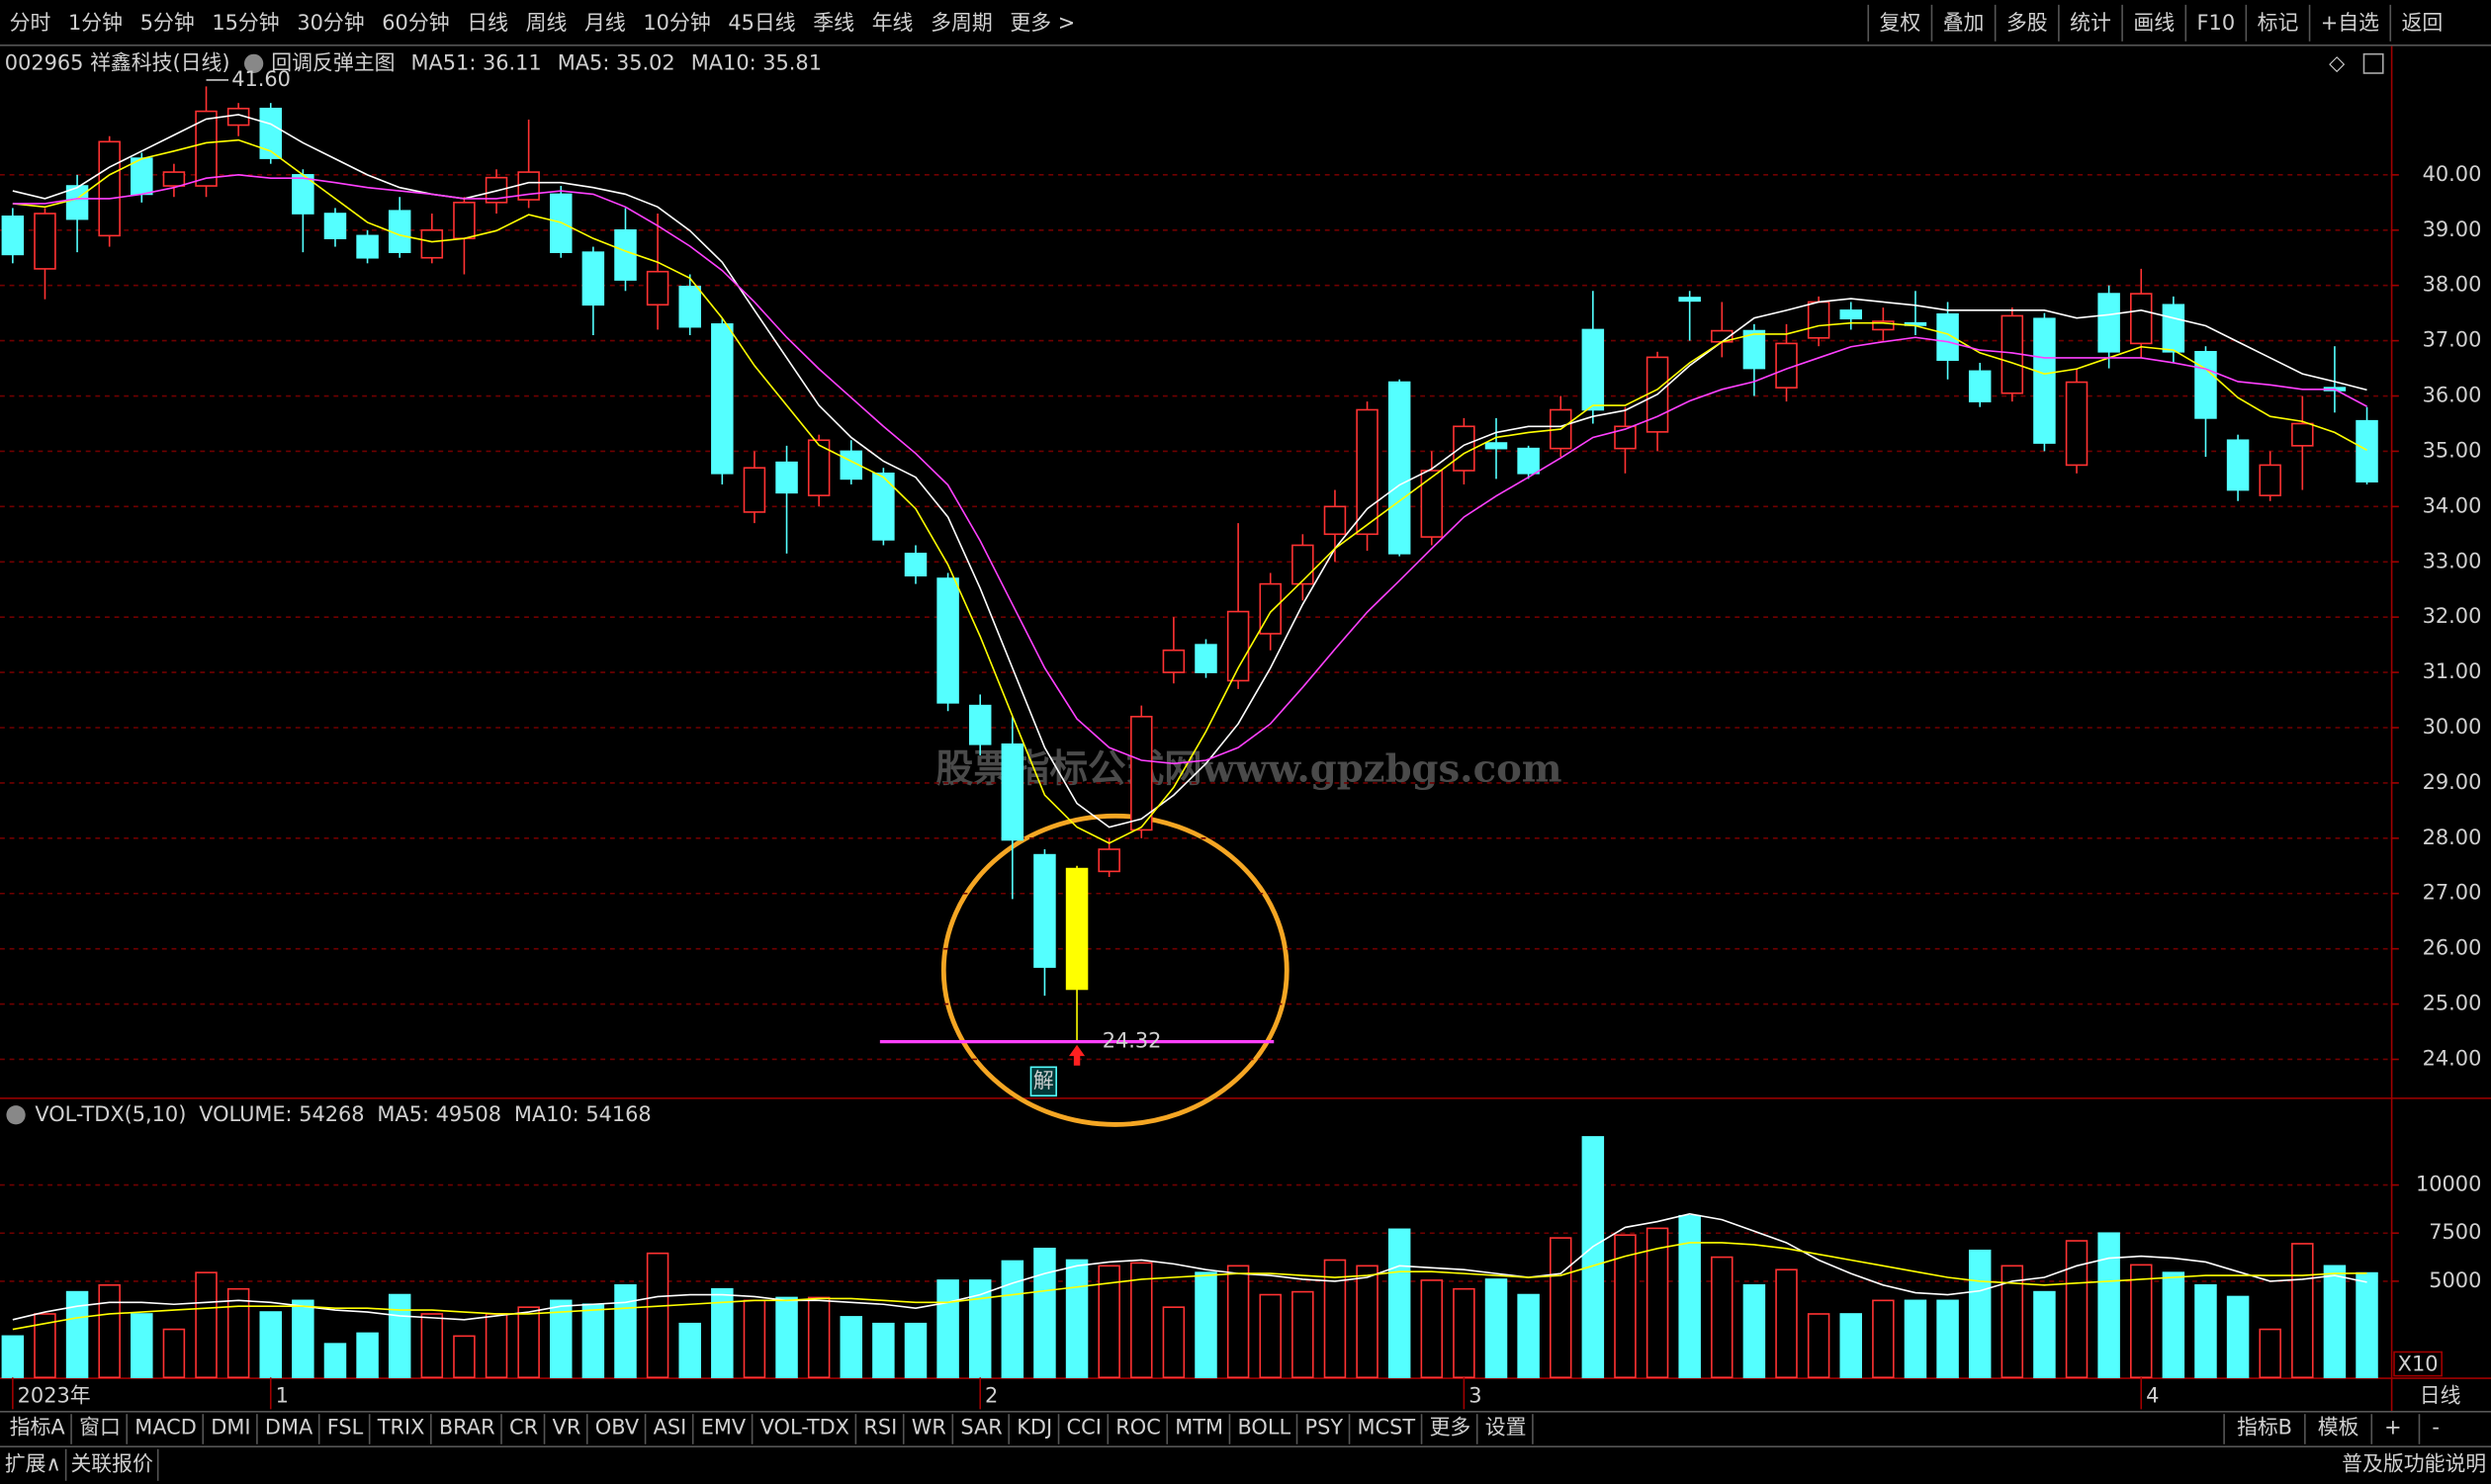 The image size is (2491, 1484). I want to click on y-tick-label: 30.00, so click(2452, 727).